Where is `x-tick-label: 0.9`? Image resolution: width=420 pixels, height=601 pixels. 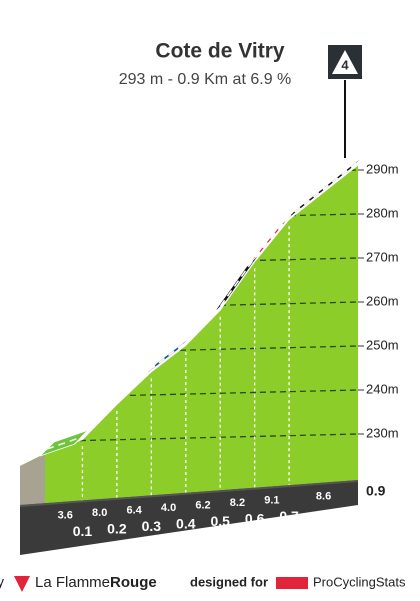
x-tick-label: 0.9 is located at coordinates (376, 491).